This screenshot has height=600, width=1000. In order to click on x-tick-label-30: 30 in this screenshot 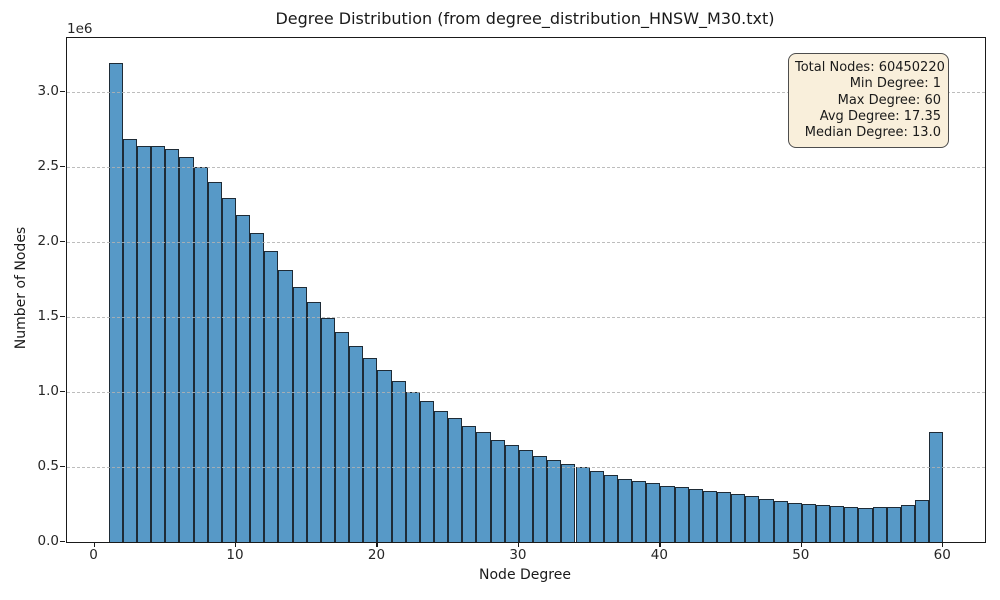, I will do `click(518, 555)`.